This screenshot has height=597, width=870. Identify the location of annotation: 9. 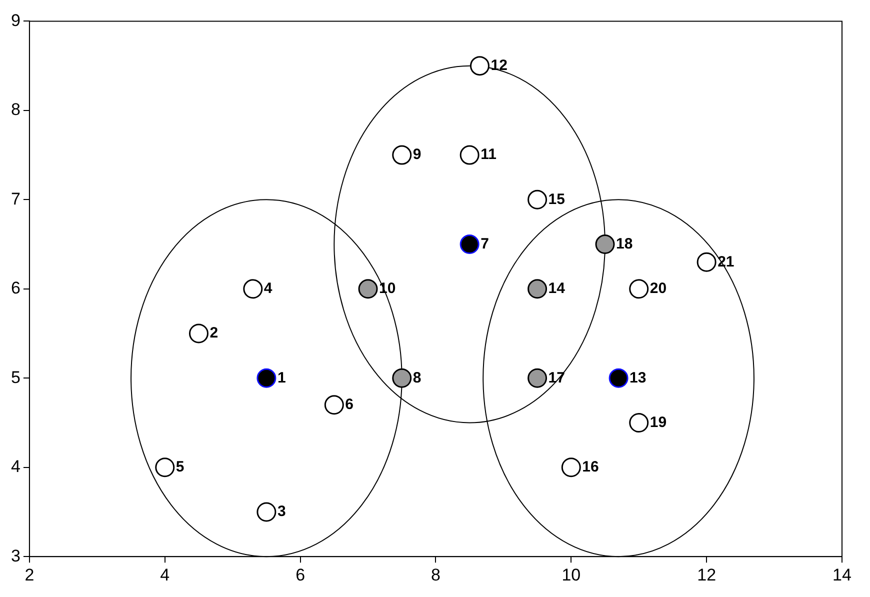
(417, 155).